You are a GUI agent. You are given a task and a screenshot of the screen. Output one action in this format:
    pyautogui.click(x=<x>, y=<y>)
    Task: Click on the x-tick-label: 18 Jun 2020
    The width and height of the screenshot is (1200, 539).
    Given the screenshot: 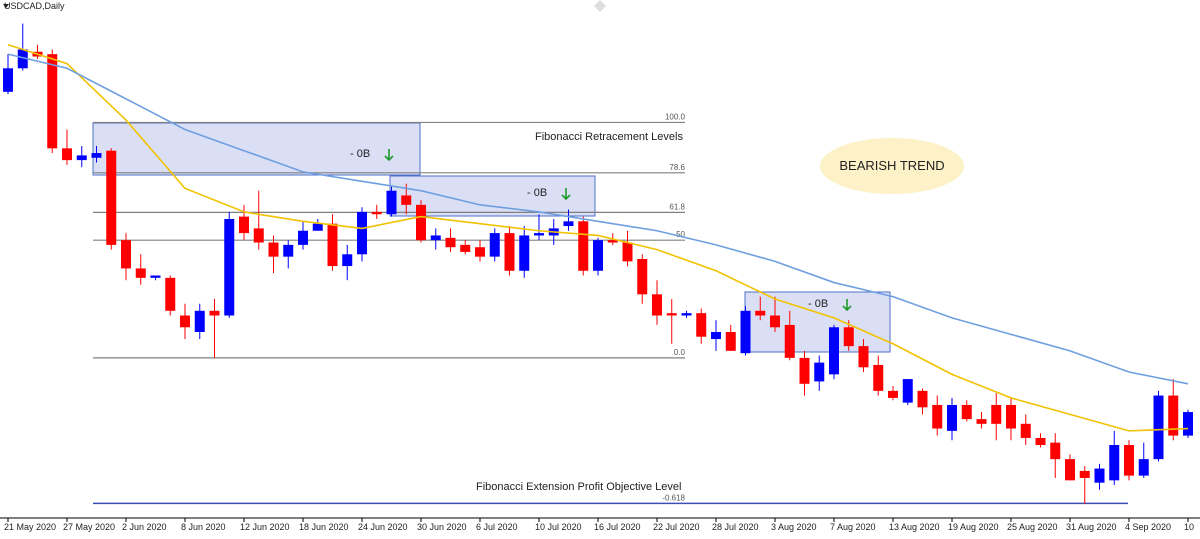 What is the action you would take?
    pyautogui.click(x=324, y=527)
    